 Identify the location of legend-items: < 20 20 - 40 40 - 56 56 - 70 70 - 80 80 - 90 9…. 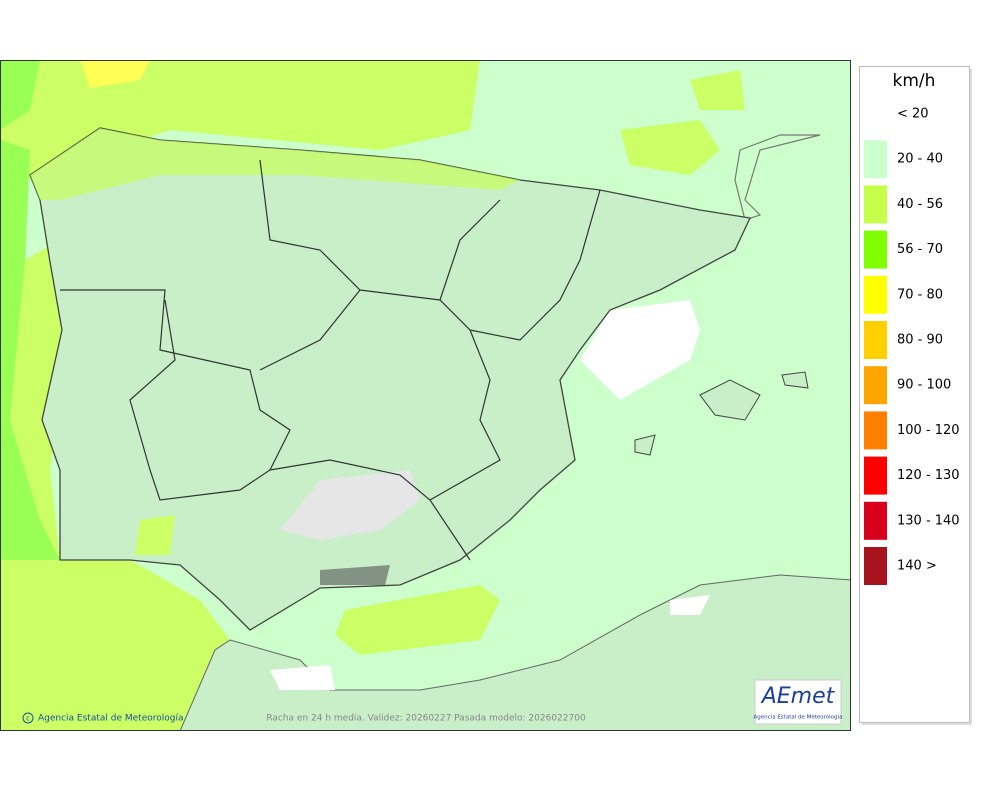
(912, 346).